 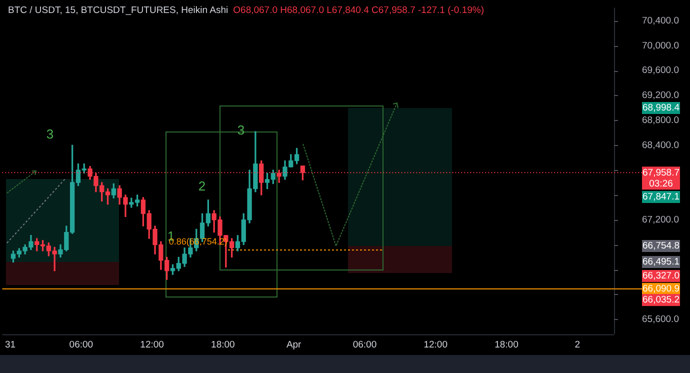 What do you see at coordinates (358, 10) in the screenshot?
I see `chart-subtitle: O68,067.0 H68,067.0 L67,840.4 C67,958.7 -127.1 (-0.19%)` at bounding box center [358, 10].